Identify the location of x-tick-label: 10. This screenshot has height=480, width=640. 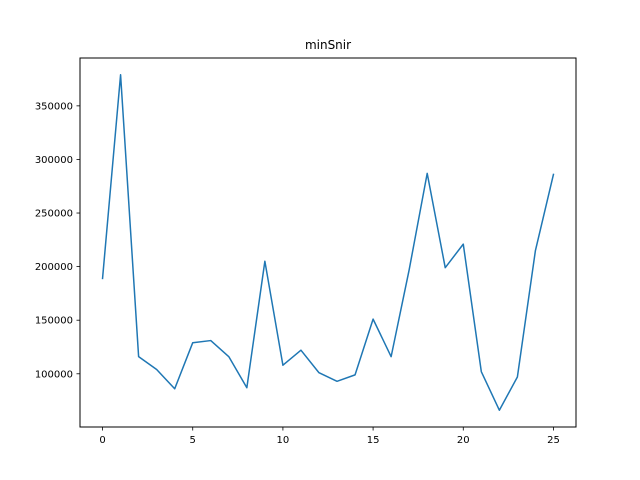
(283, 440).